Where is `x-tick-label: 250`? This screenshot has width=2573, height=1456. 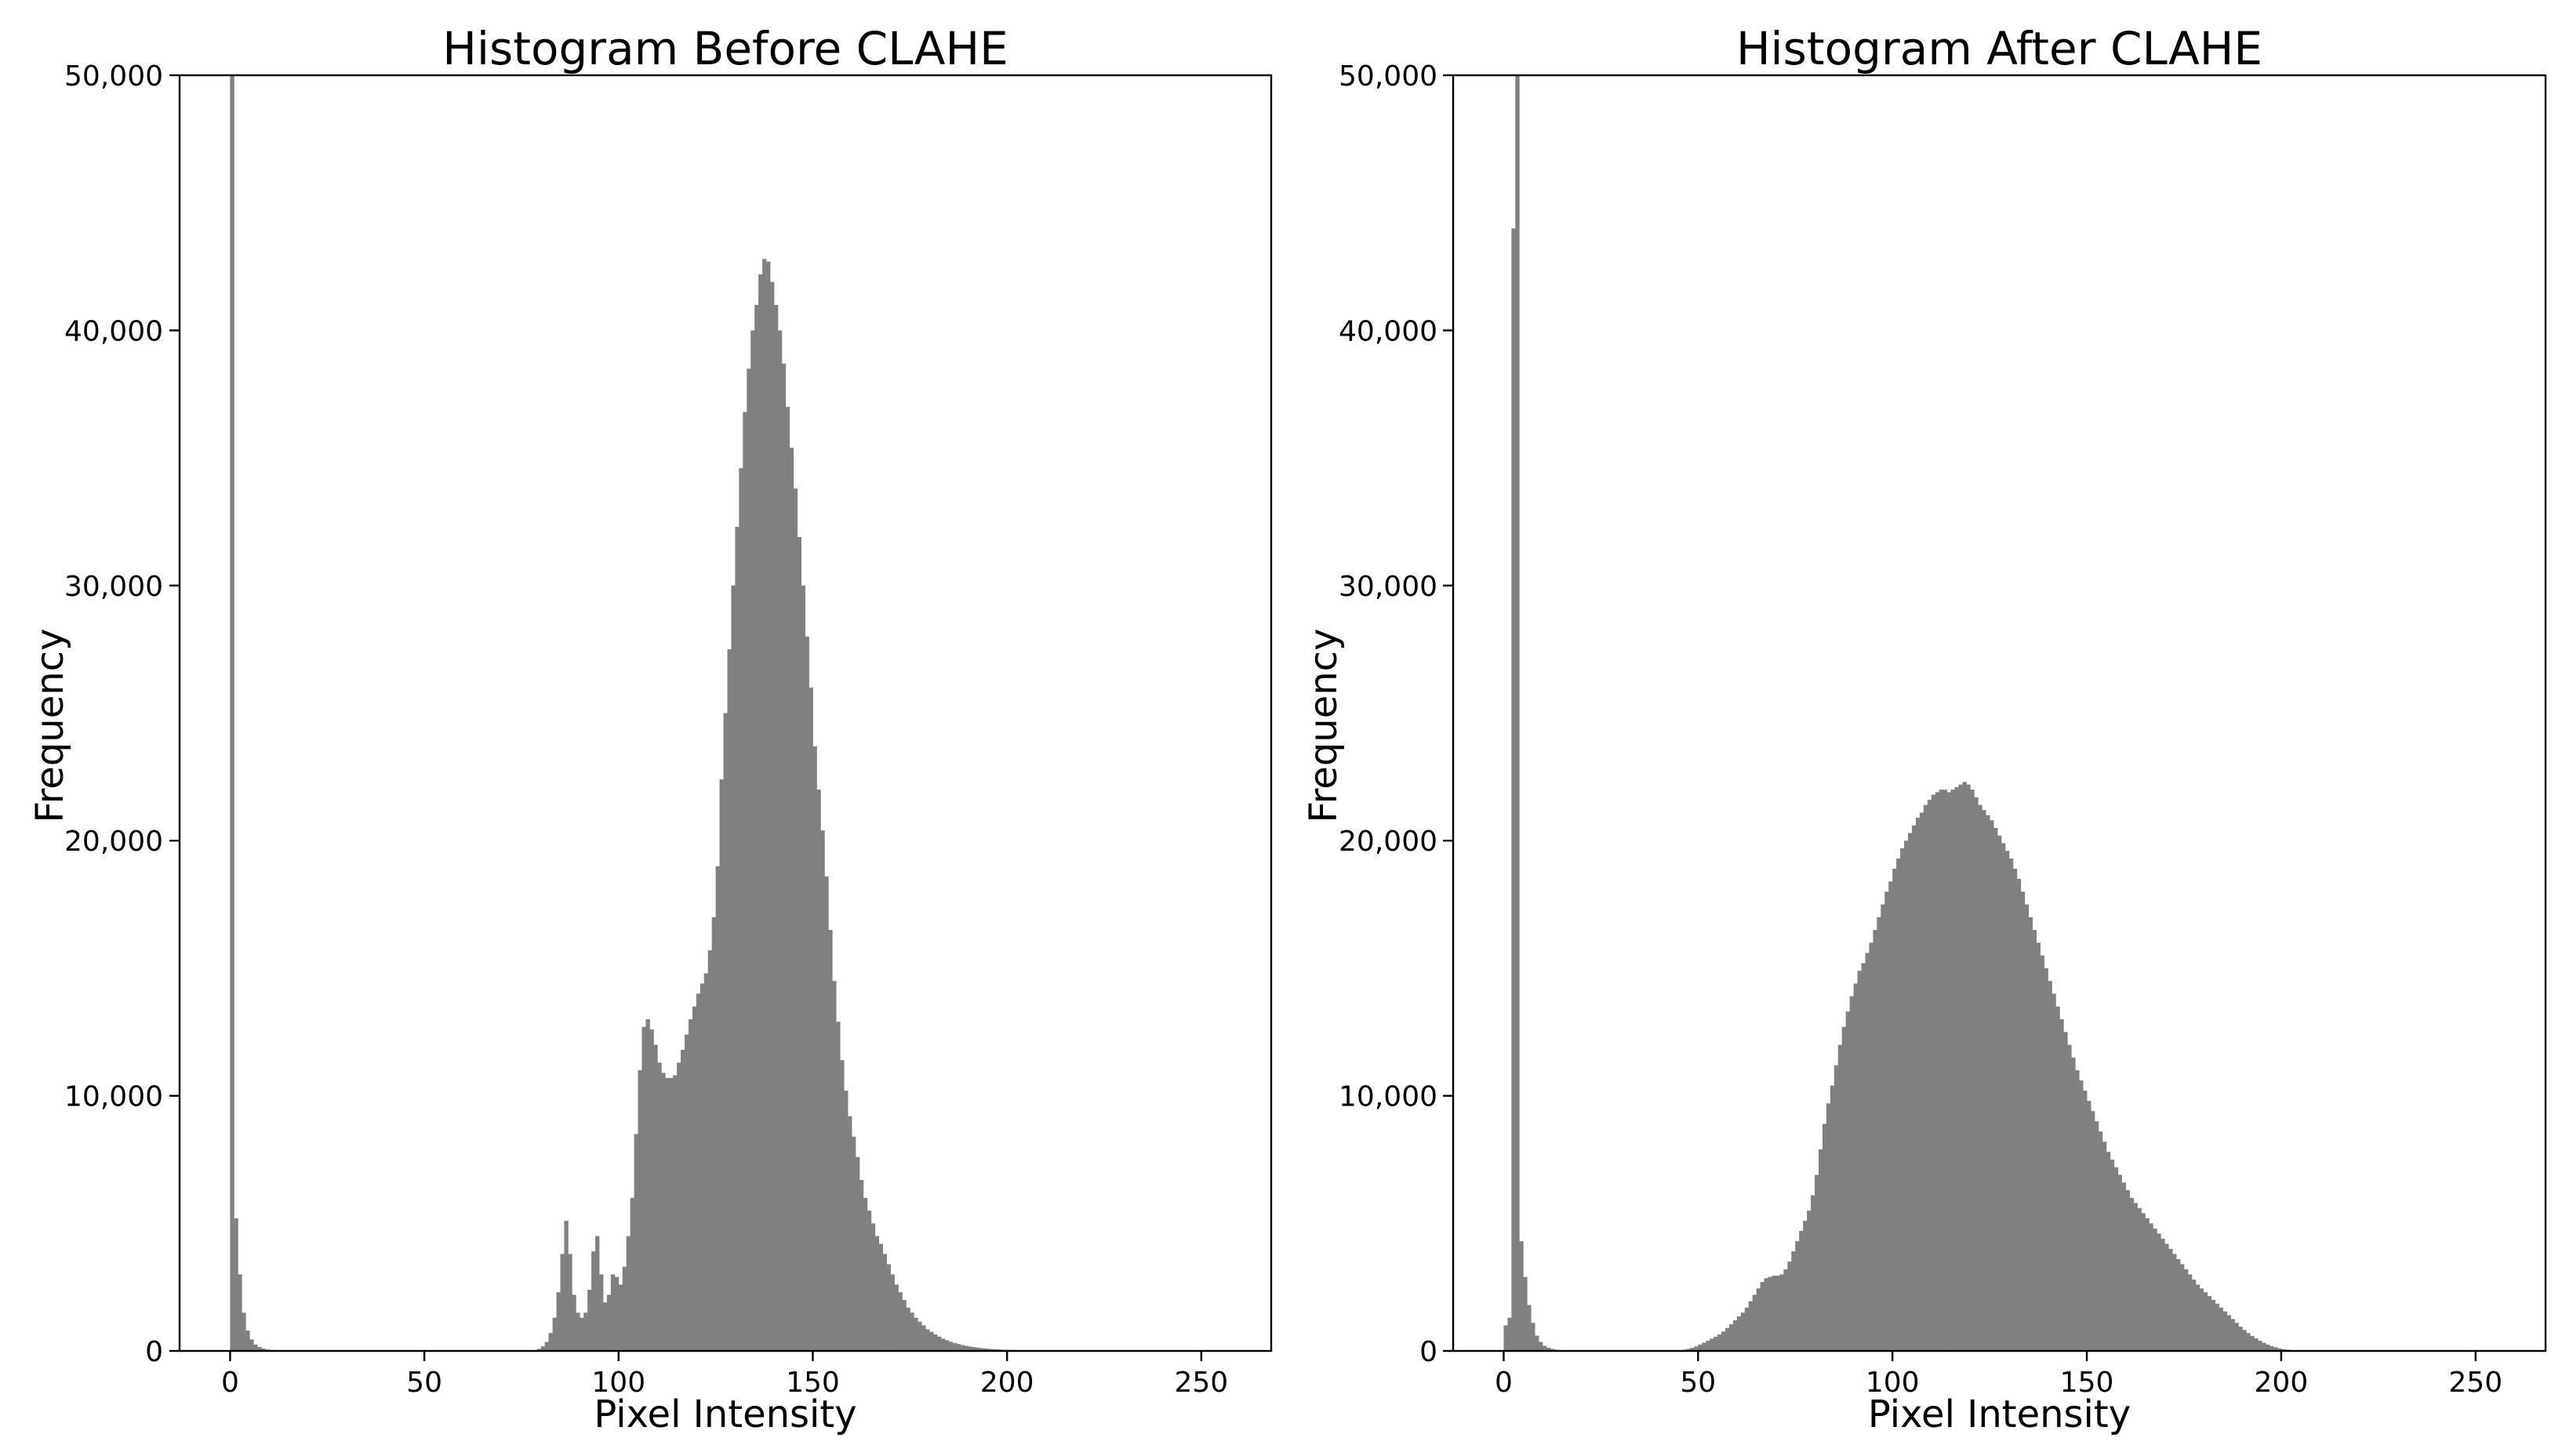 x-tick-label: 250 is located at coordinates (1201, 1383).